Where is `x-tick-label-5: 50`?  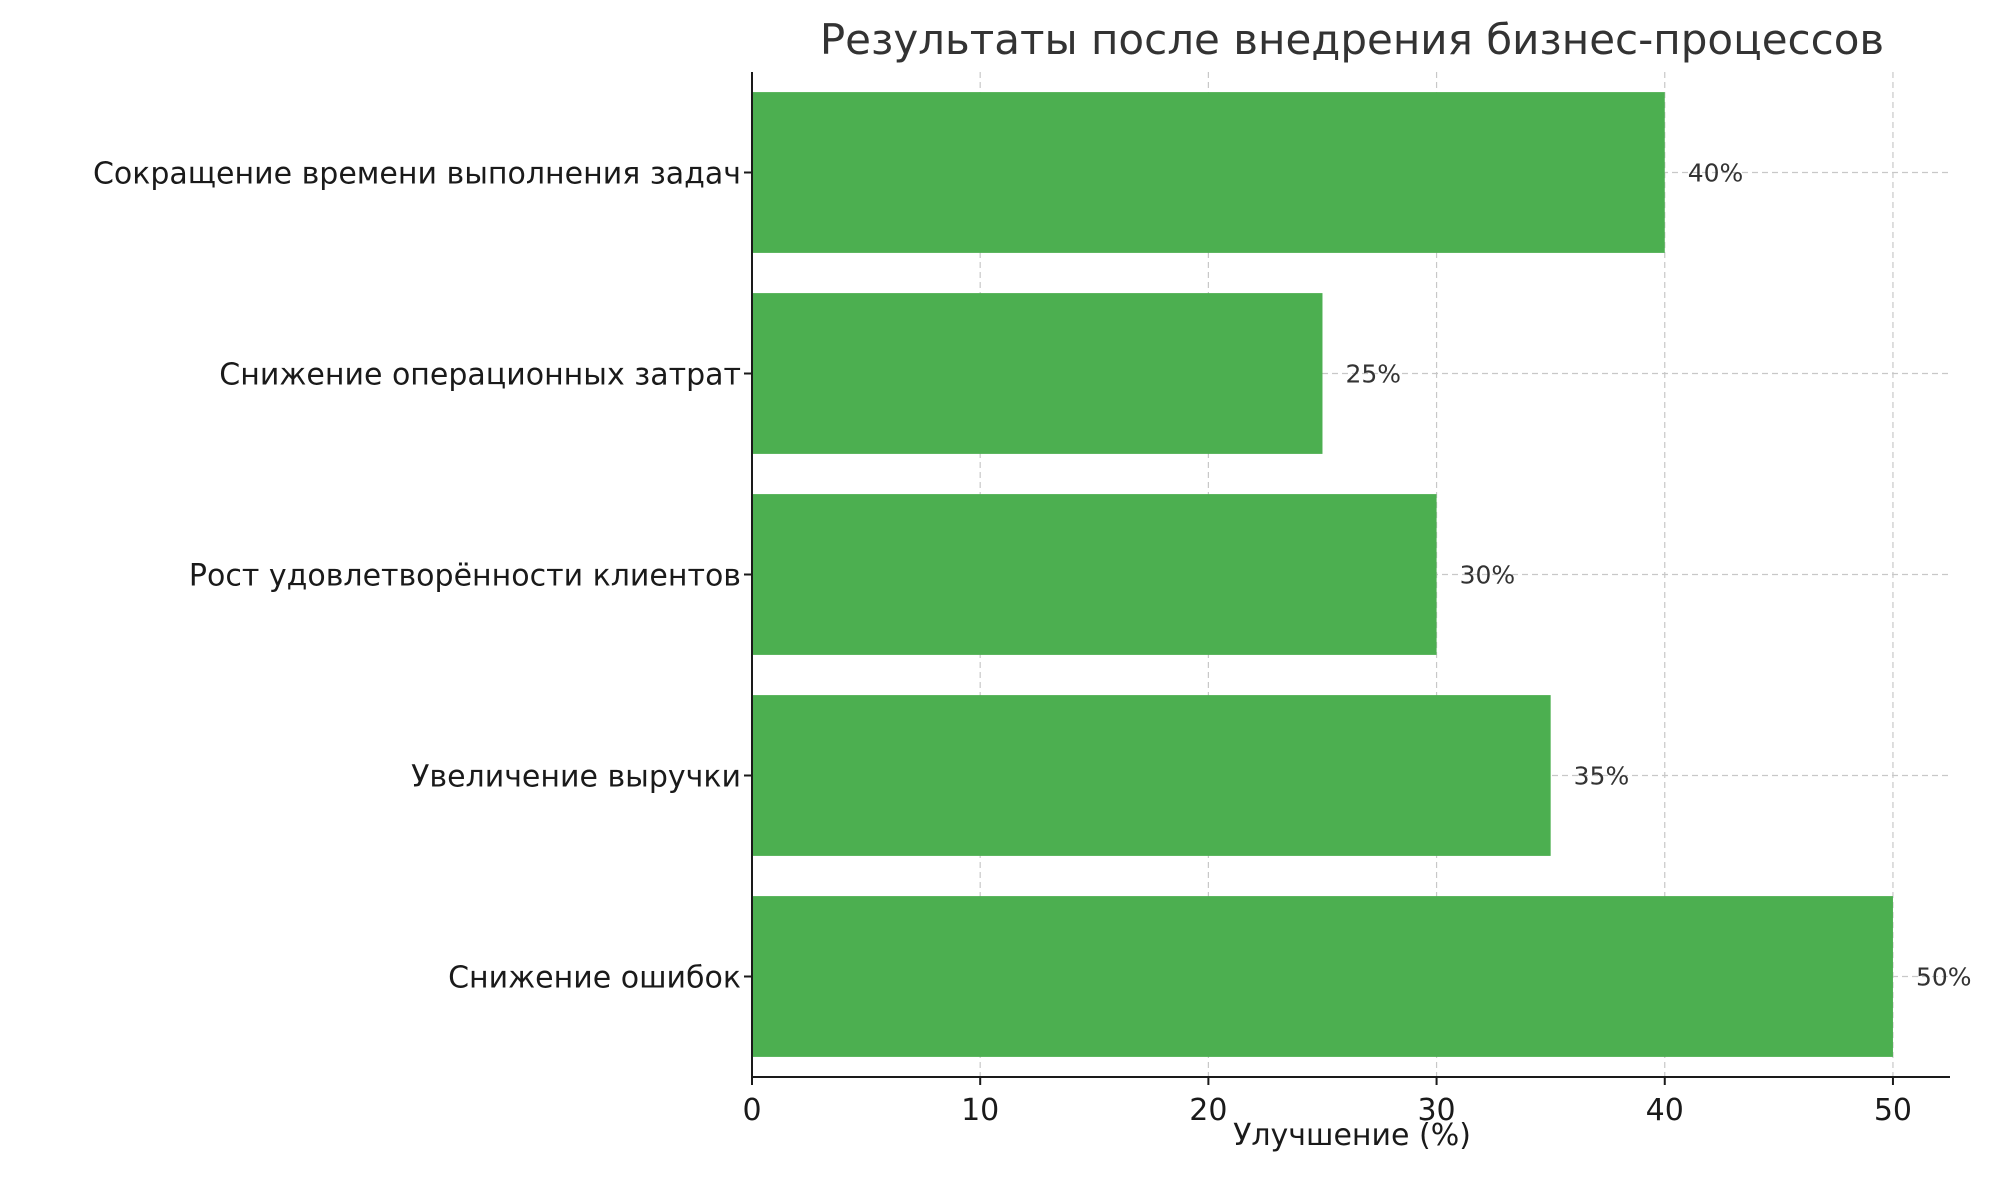
x-tick-label-5: 50 is located at coordinates (1893, 1110).